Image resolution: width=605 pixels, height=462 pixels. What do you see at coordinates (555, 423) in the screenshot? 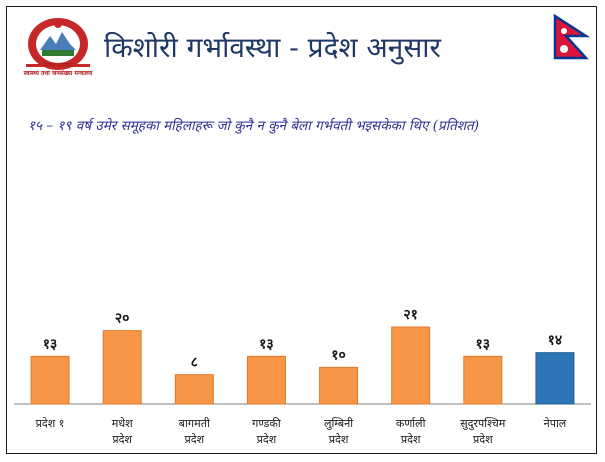
I see `category-tick-label: नेपाल` at bounding box center [555, 423].